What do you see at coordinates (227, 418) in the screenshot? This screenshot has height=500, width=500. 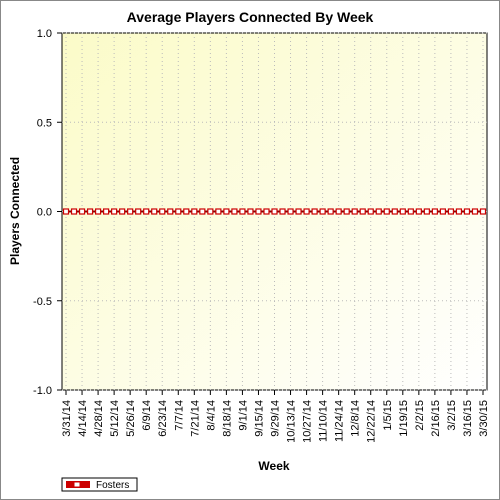 I see `x-tick-label: 8/18/14` at bounding box center [227, 418].